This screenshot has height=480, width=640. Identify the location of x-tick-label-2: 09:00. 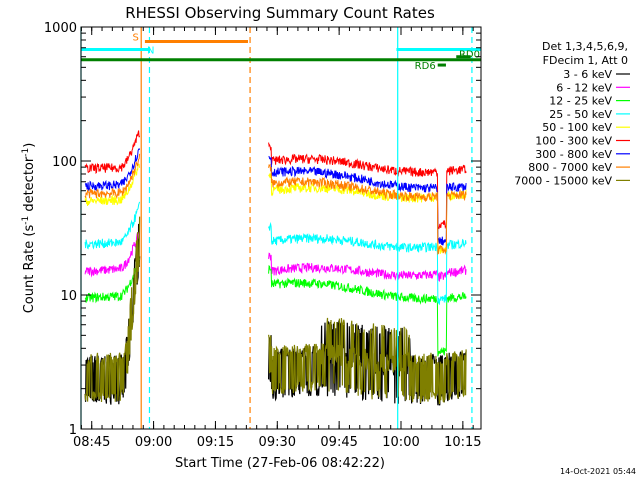
(153, 442).